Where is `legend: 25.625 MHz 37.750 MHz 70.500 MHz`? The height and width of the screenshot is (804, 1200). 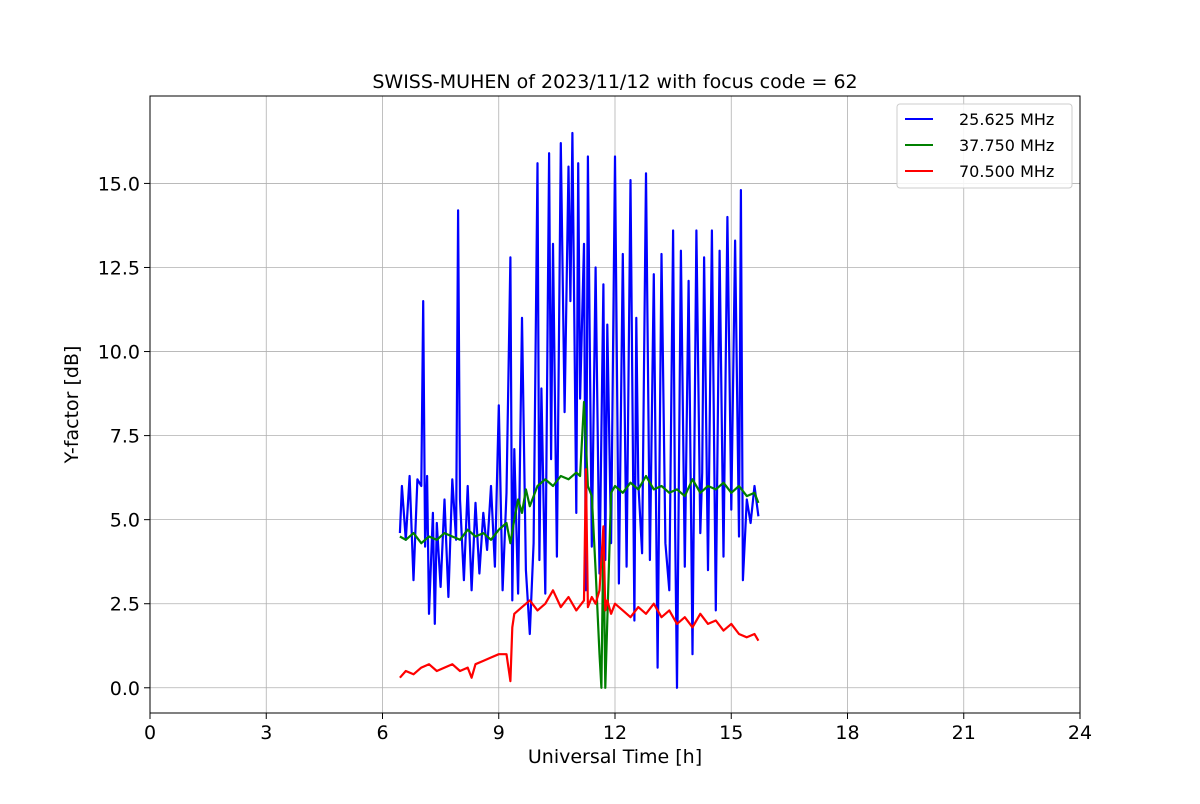 legend: 25.625 MHz 37.750 MHz 70.500 MHz is located at coordinates (984, 146).